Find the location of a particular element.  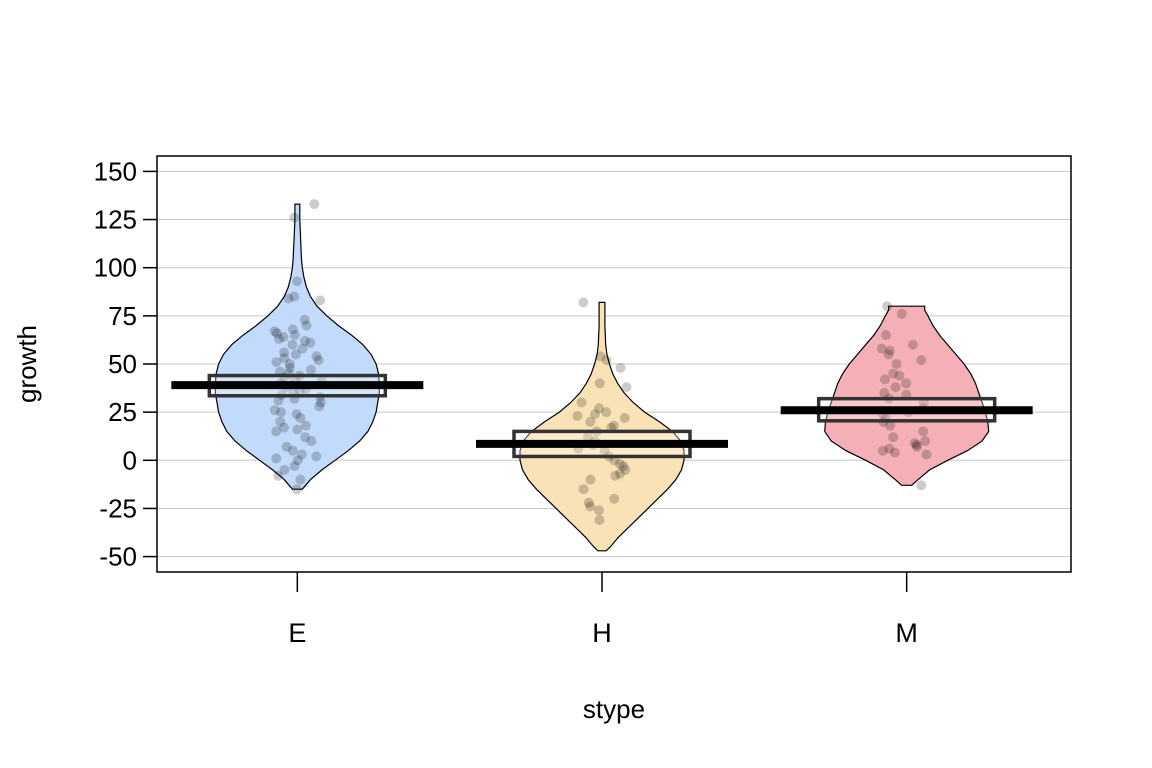

y-tick-label: -25 is located at coordinates (118, 508).